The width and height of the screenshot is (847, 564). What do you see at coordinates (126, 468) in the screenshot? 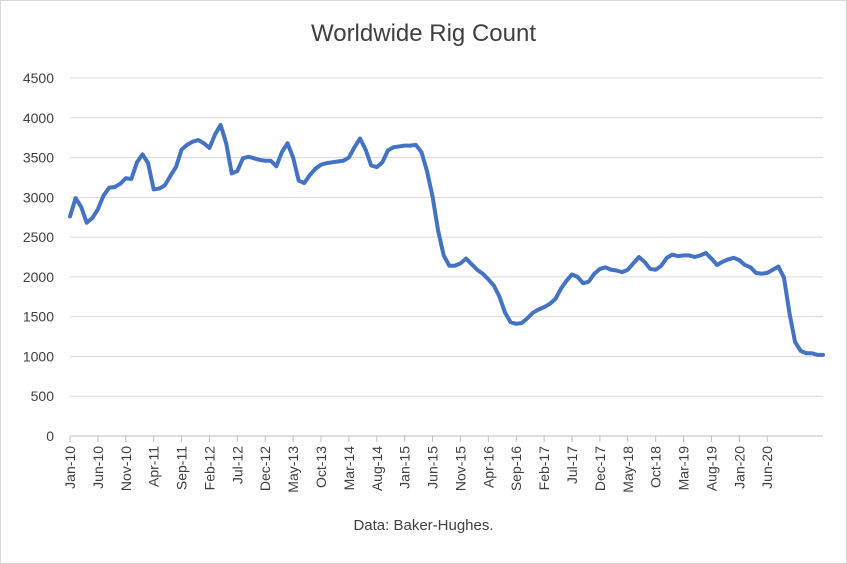
I see `x-tick-label: Nov-10` at bounding box center [126, 468].